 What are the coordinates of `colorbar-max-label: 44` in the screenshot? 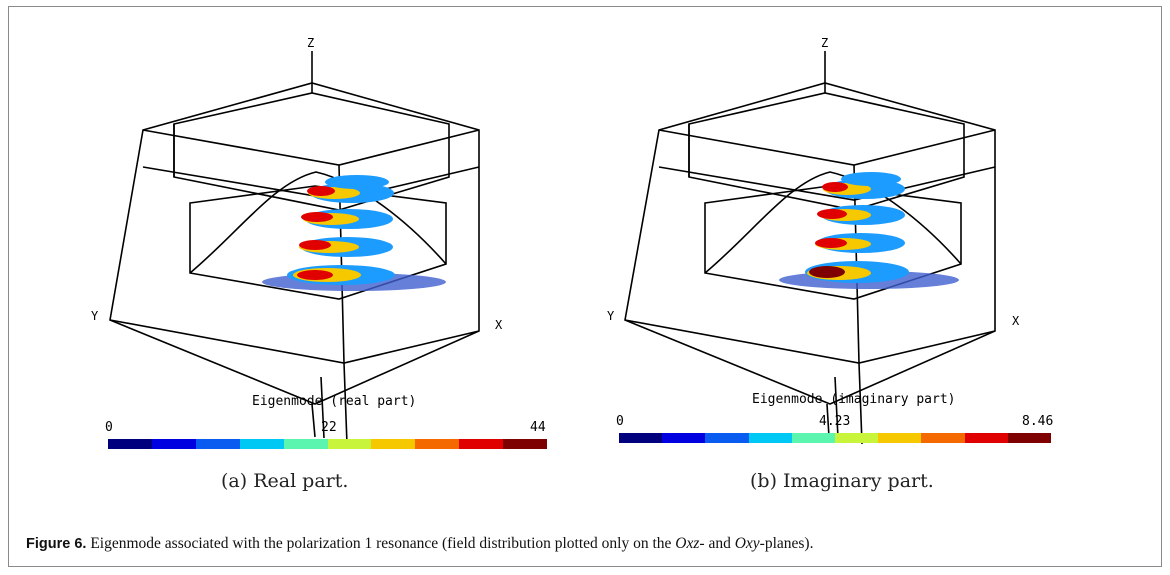 It's located at (538, 427).